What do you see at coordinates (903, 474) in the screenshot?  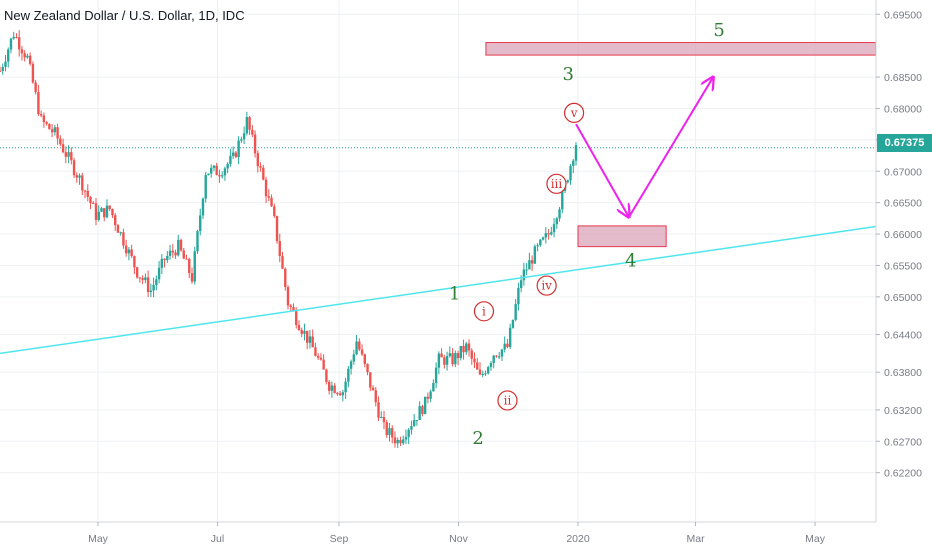 I see `y-tick-label: 0.62200` at bounding box center [903, 474].